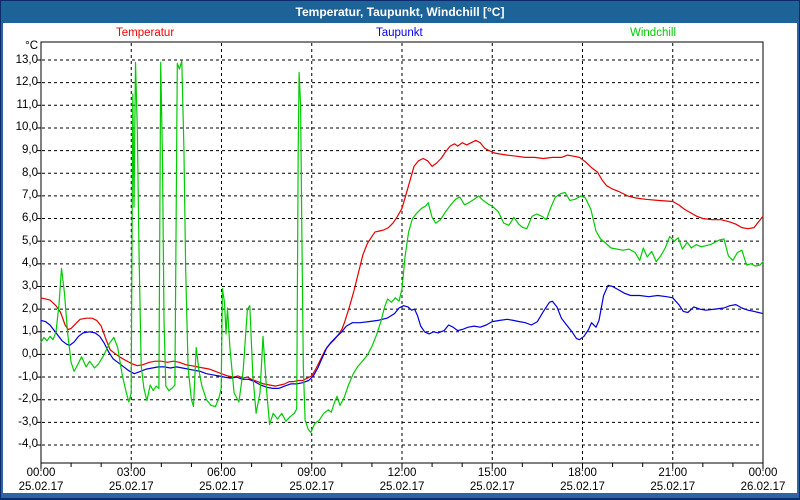 This screenshot has height=500, width=800. I want to click on x-axis-time-label: 21:00, so click(673, 473).